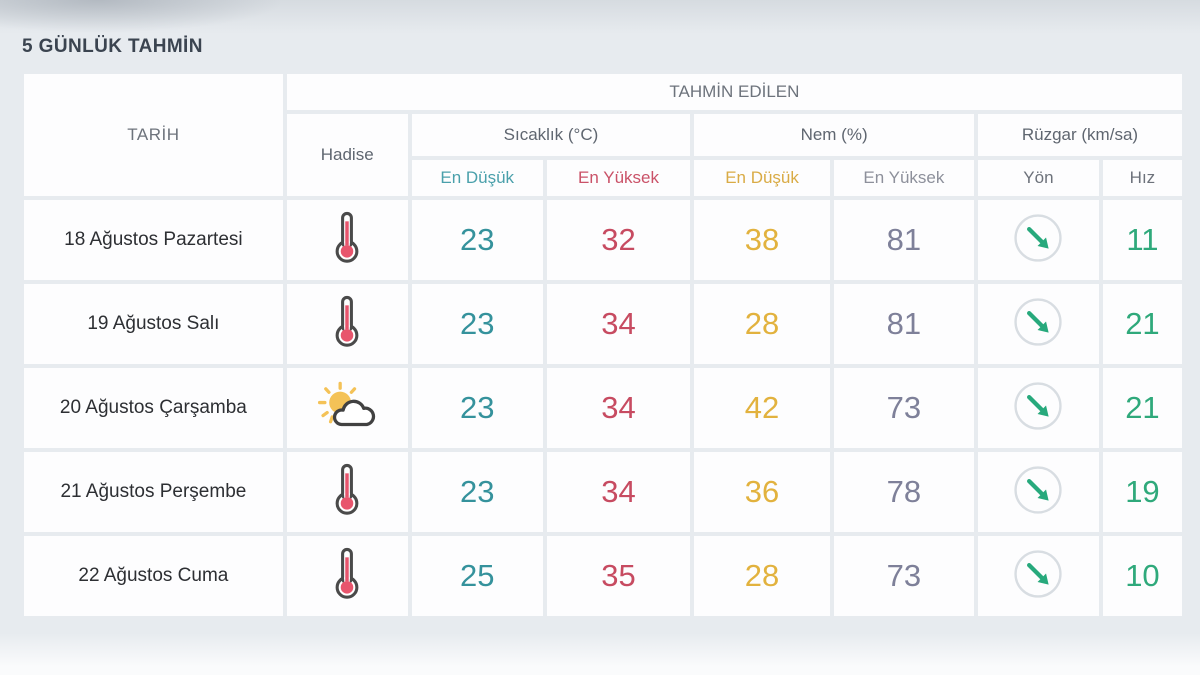 The height and width of the screenshot is (675, 1200). Describe the element at coordinates (762, 492) in the screenshot. I see `humidity-min-cell: 36` at that location.